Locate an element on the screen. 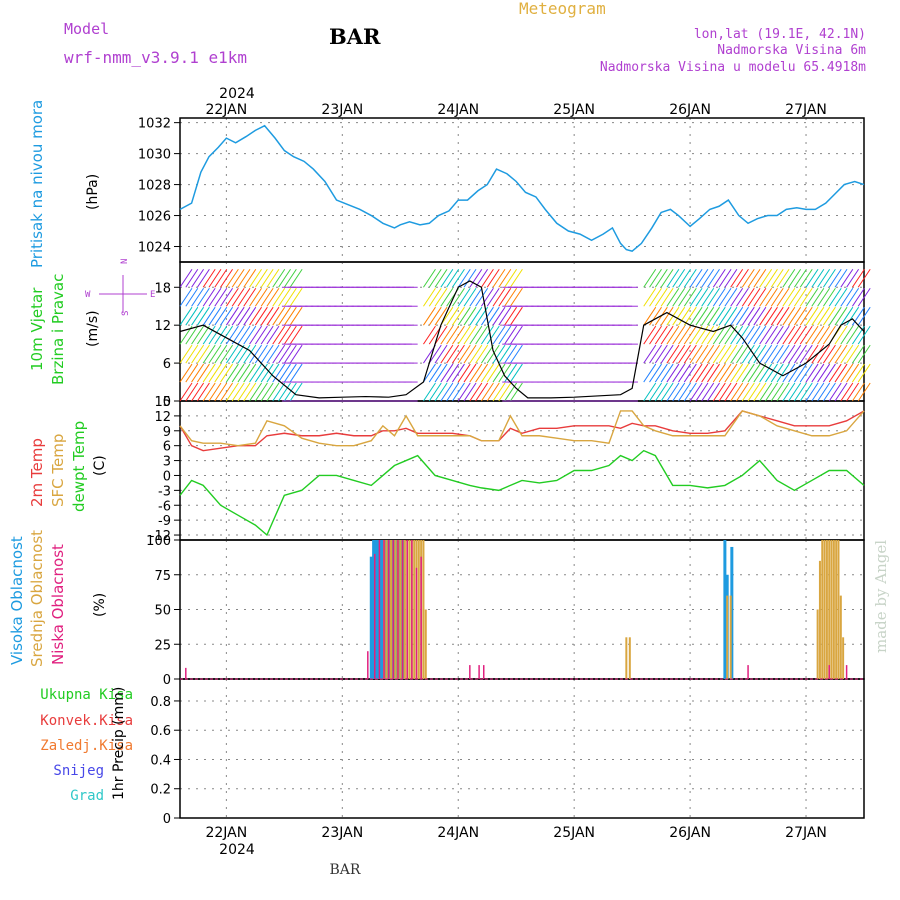  model-name: wrf-nmm_v3.9.1 e1km is located at coordinates (155, 57).